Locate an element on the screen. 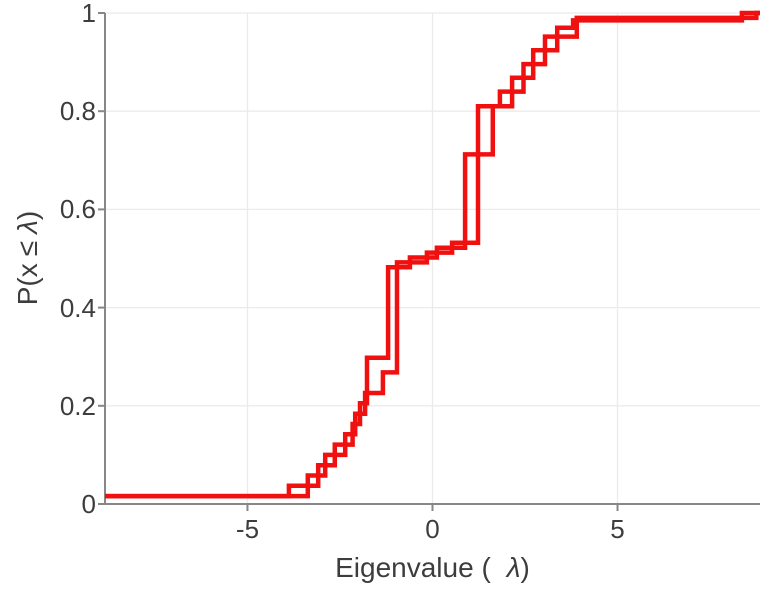  x-axis-label-text: Eigenvalue ( is located at coordinates (413, 567).